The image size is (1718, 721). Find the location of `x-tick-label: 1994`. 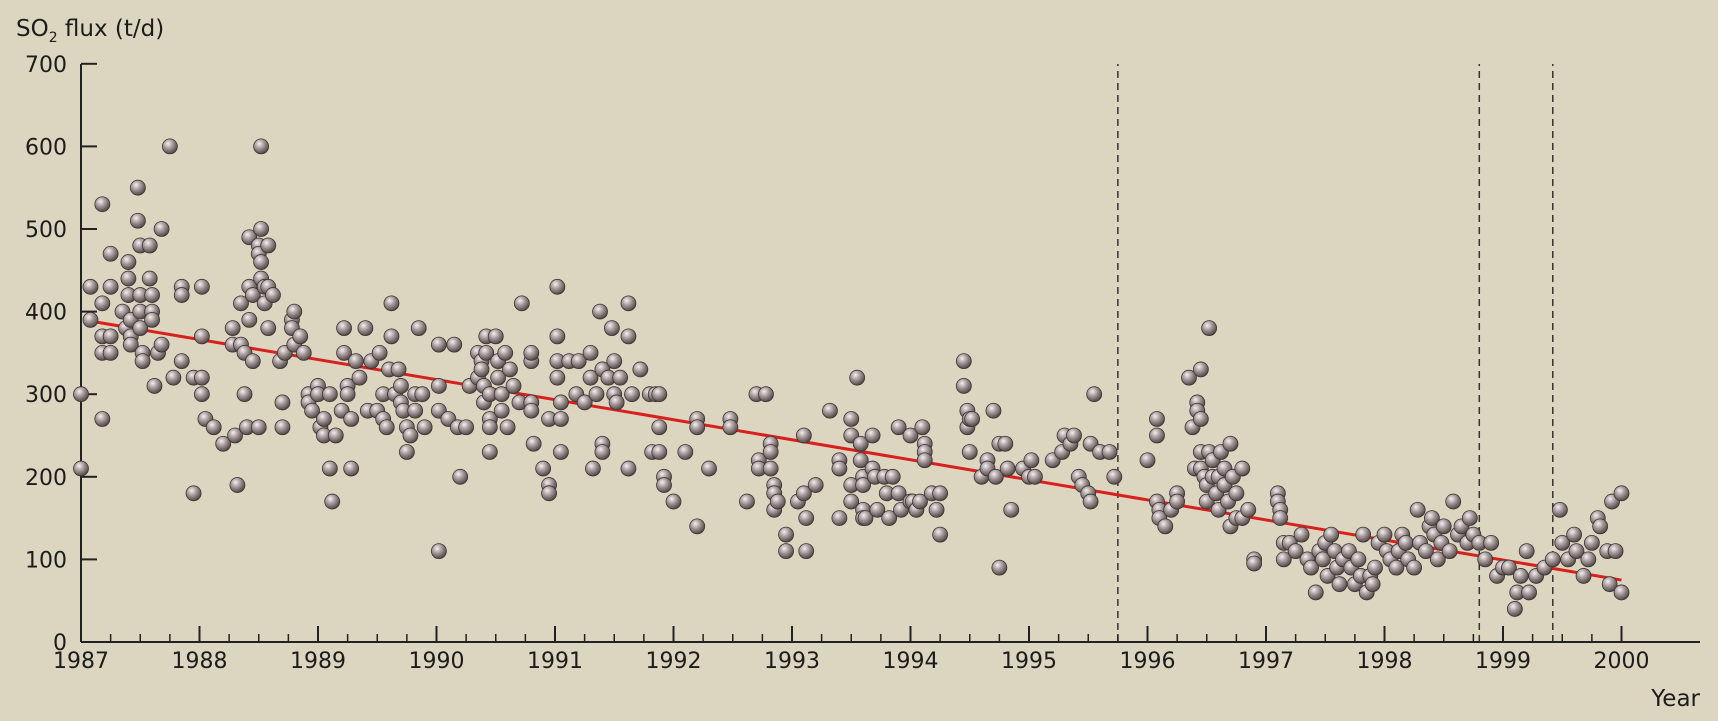

x-tick-label: 1994 is located at coordinates (911, 661).